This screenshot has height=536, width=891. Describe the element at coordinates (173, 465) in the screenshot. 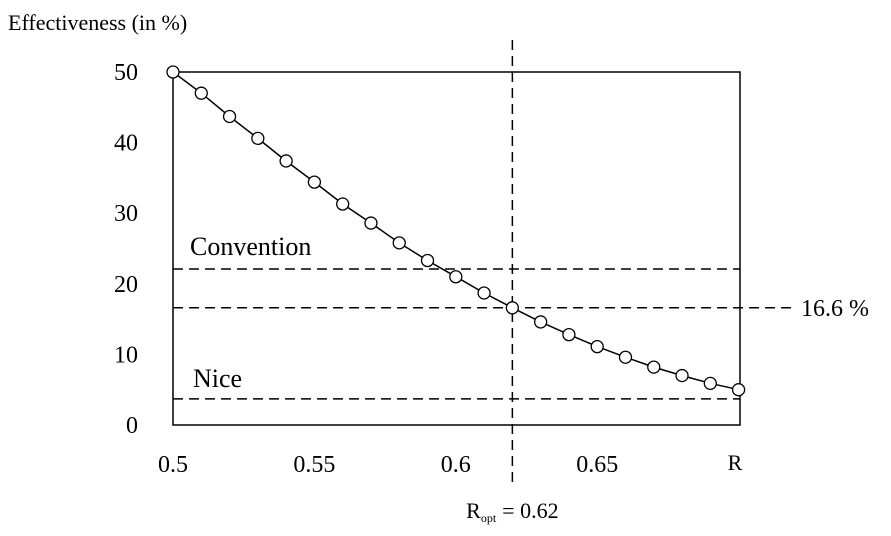

I see `x-tick-label: 0.5` at that location.